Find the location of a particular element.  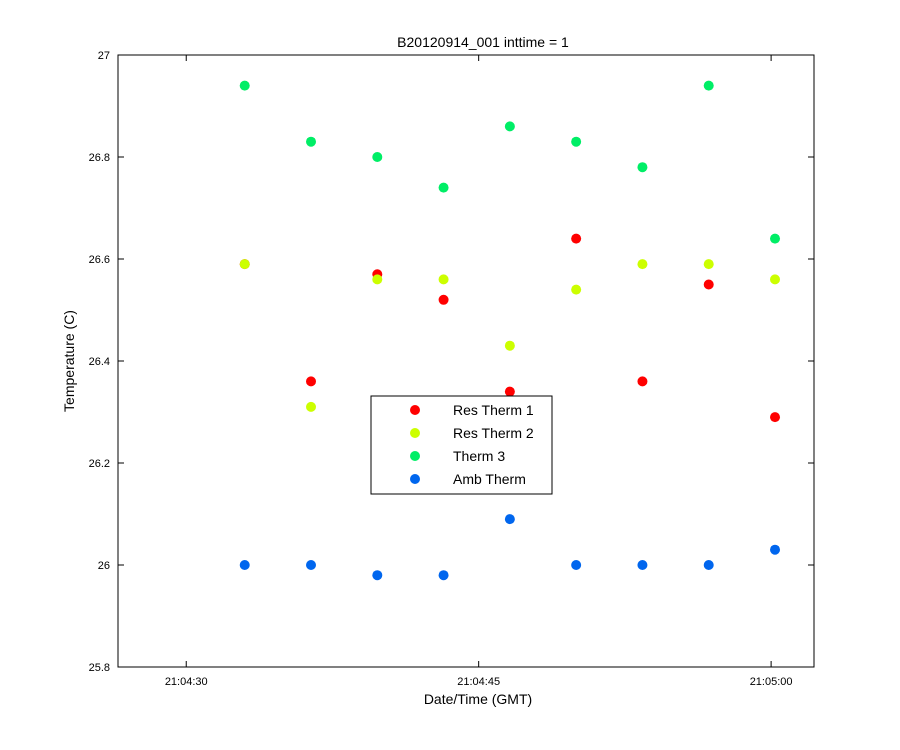

legend-marker-amb-therm is located at coordinates (415, 479).